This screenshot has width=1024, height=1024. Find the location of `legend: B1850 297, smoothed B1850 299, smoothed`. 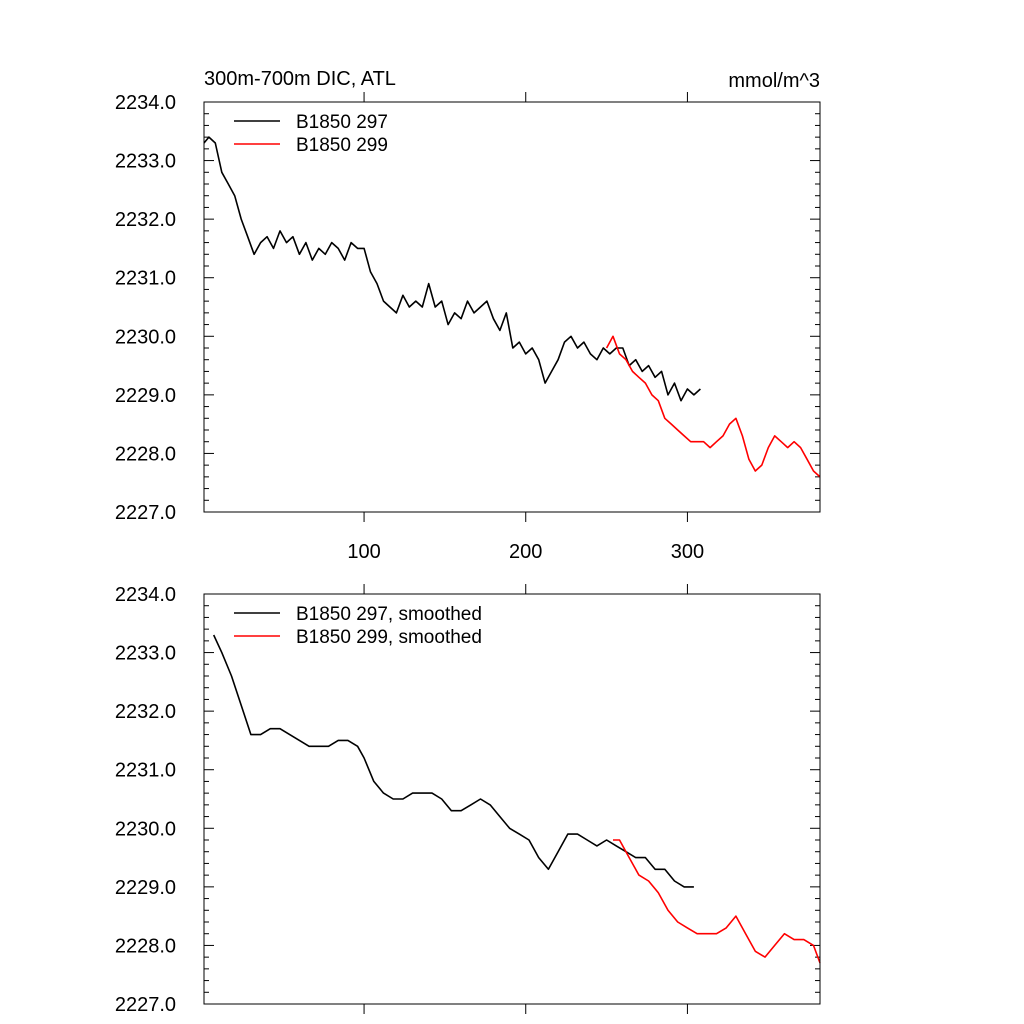

legend: B1850 297, smoothed B1850 299, smoothed is located at coordinates (358, 626).